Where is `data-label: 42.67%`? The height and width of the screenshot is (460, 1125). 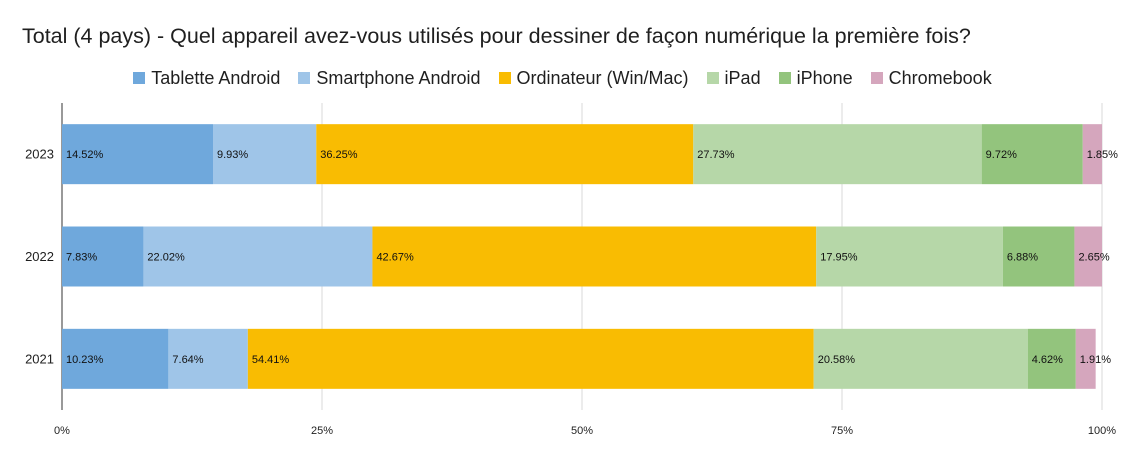
data-label: 42.67% is located at coordinates (395, 258).